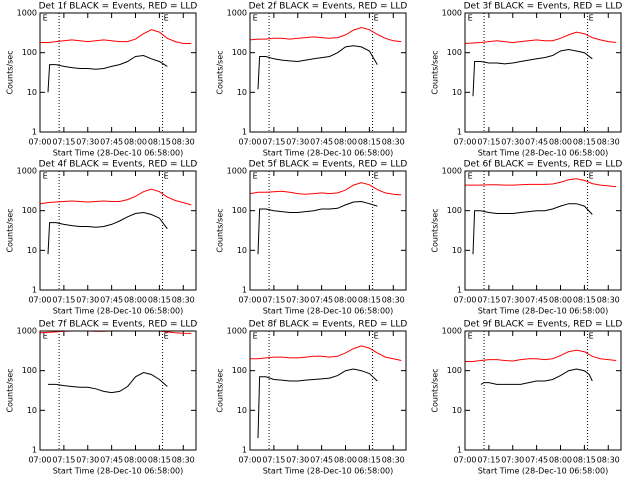 Image resolution: width=640 pixels, height=480 pixels. What do you see at coordinates (328, 165) in the screenshot?
I see `panel-title: Det 5f BLACK = Events, RED = LLD` at bounding box center [328, 165].